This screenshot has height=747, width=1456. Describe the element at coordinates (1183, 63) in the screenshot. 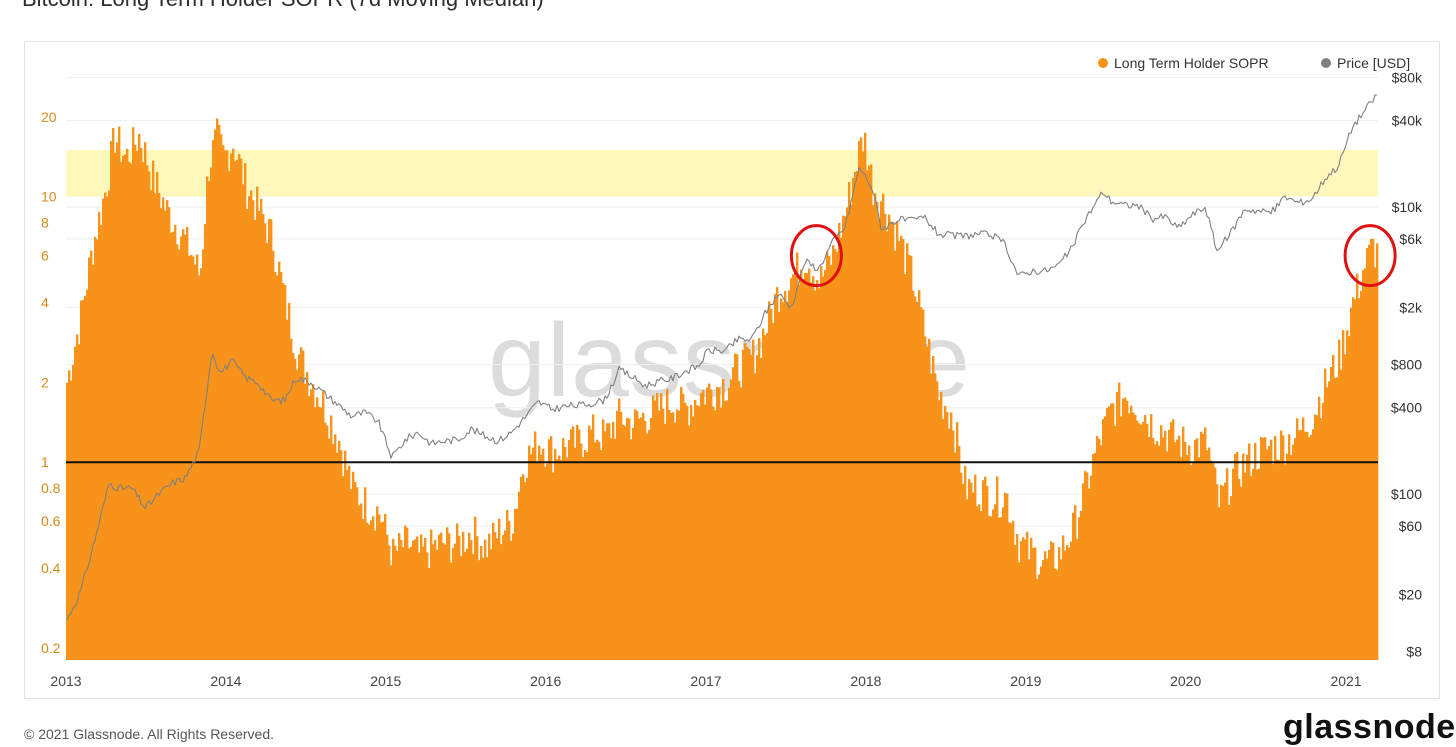

I see `legend-item-sopr: Long Term Holder SOPR` at that location.